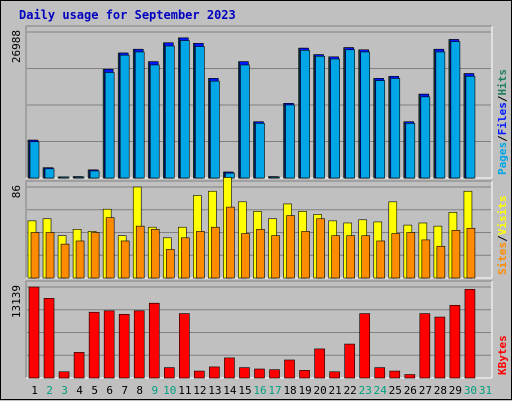  What do you see at coordinates (365, 390) in the screenshot?
I see `x-tick-label: 23` at bounding box center [365, 390].